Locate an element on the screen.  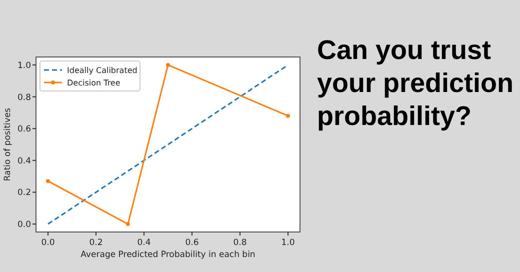
y-tick-label: 0.8 is located at coordinates (24, 97).